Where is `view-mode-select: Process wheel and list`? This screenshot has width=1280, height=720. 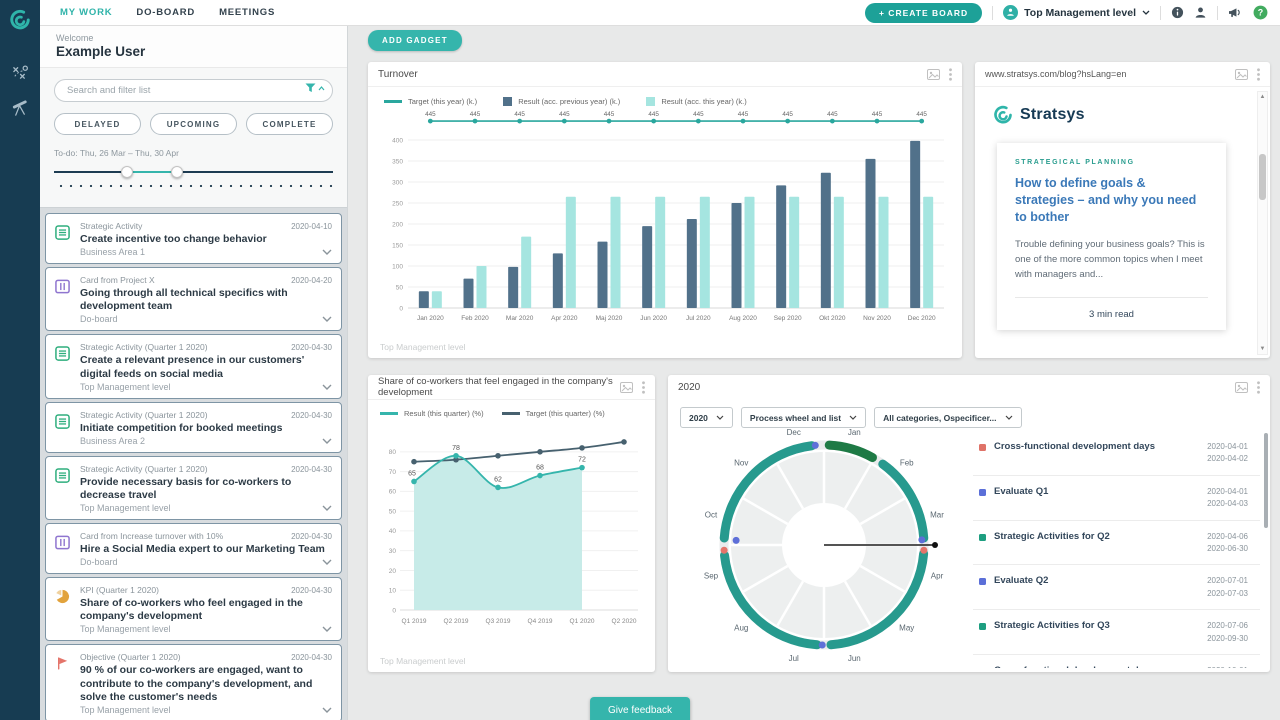
view-mode-select: Process wheel and list is located at coordinates (803, 417).